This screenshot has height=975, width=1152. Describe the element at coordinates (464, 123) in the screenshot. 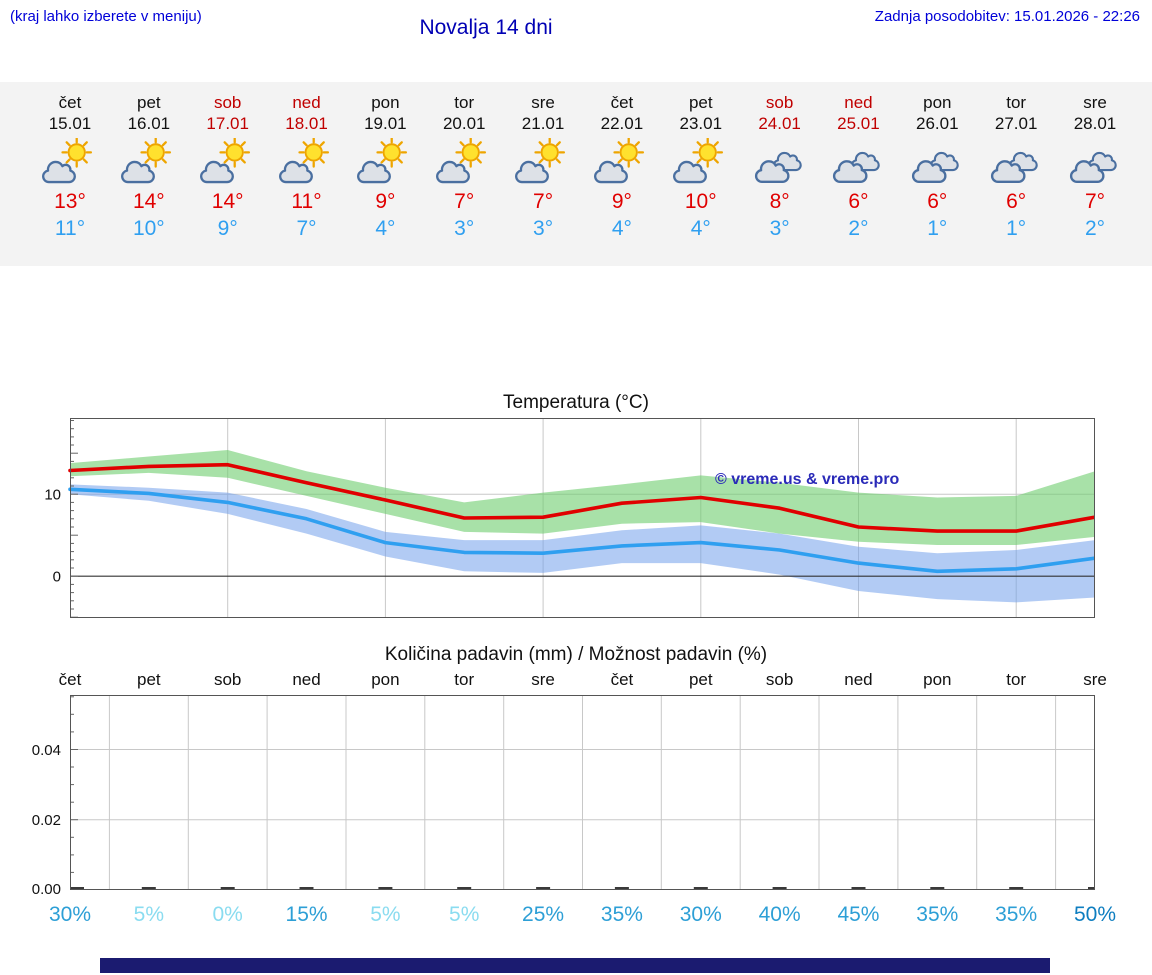

I see `day-date: 20.01` at that location.